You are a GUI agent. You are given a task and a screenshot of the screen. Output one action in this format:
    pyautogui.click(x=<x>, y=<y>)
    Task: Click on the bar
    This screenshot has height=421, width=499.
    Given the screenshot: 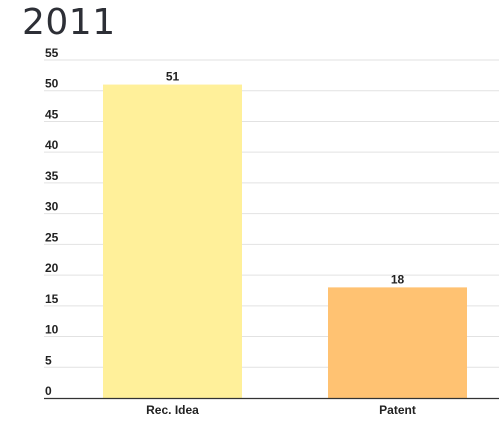 What is the action you would take?
    pyautogui.click(x=397, y=342)
    